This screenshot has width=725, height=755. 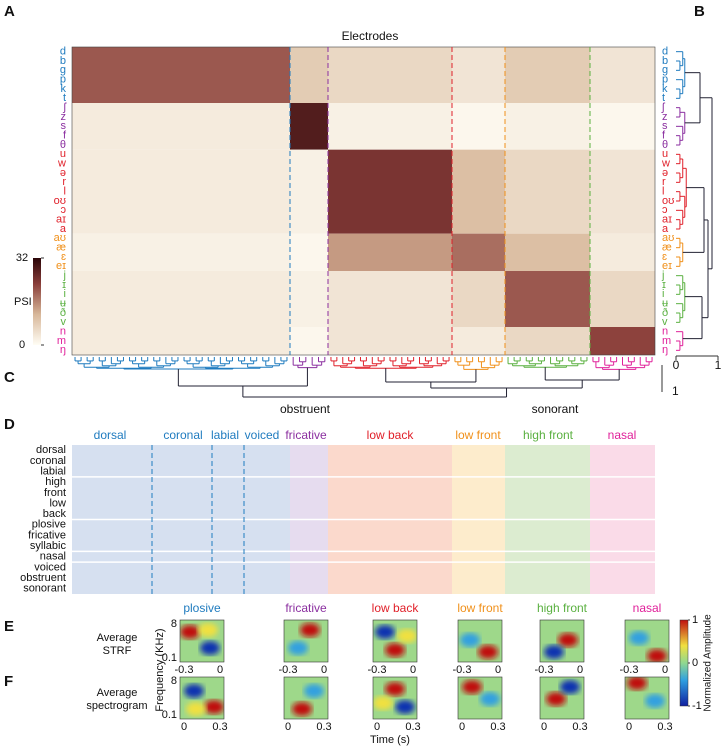 I want to click on phoneme-label: ə, so click(x=665, y=173).